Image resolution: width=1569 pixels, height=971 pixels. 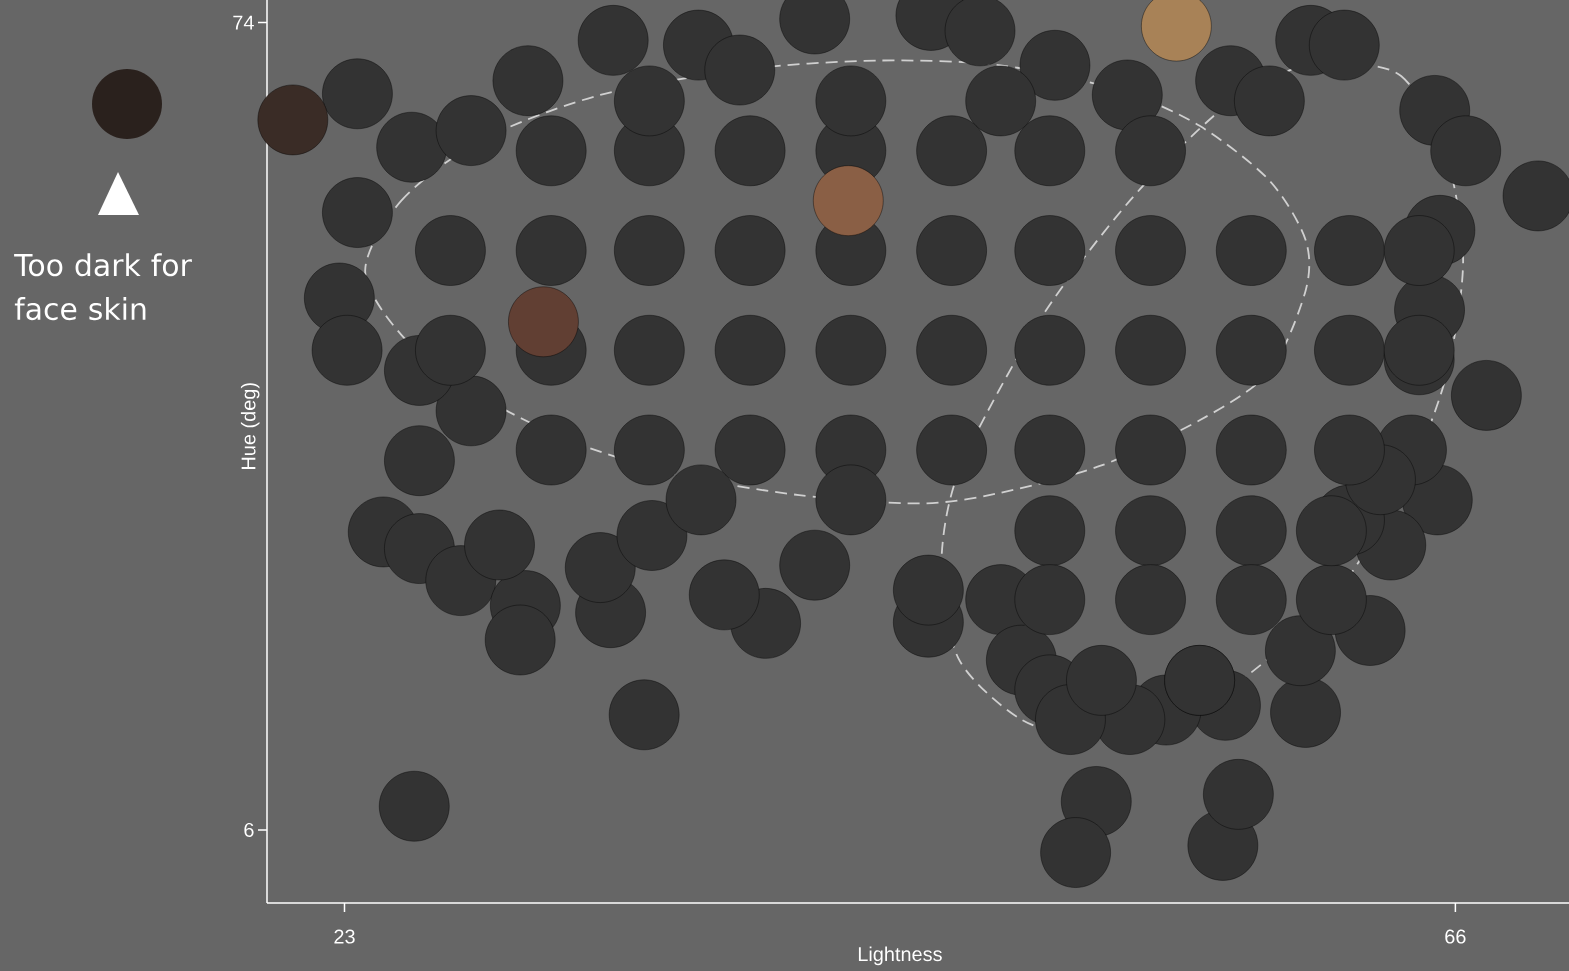 What do you see at coordinates (344, 936) in the screenshot?
I see `x-tick-label: 23` at bounding box center [344, 936].